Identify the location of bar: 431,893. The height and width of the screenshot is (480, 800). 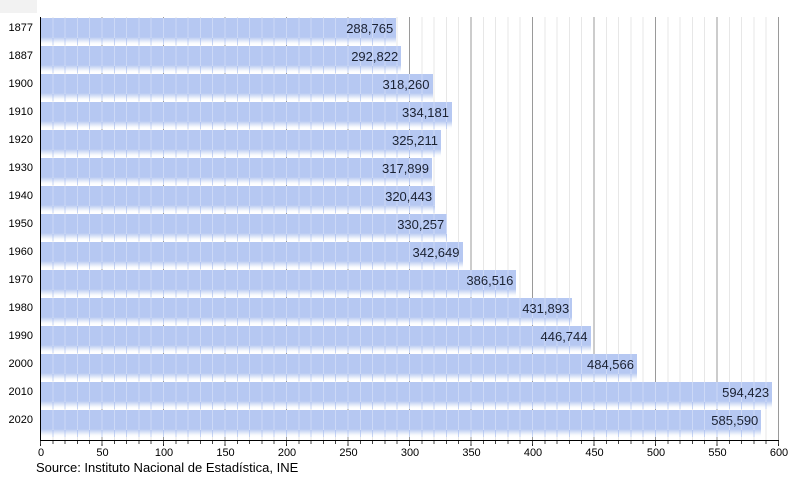
(307, 311).